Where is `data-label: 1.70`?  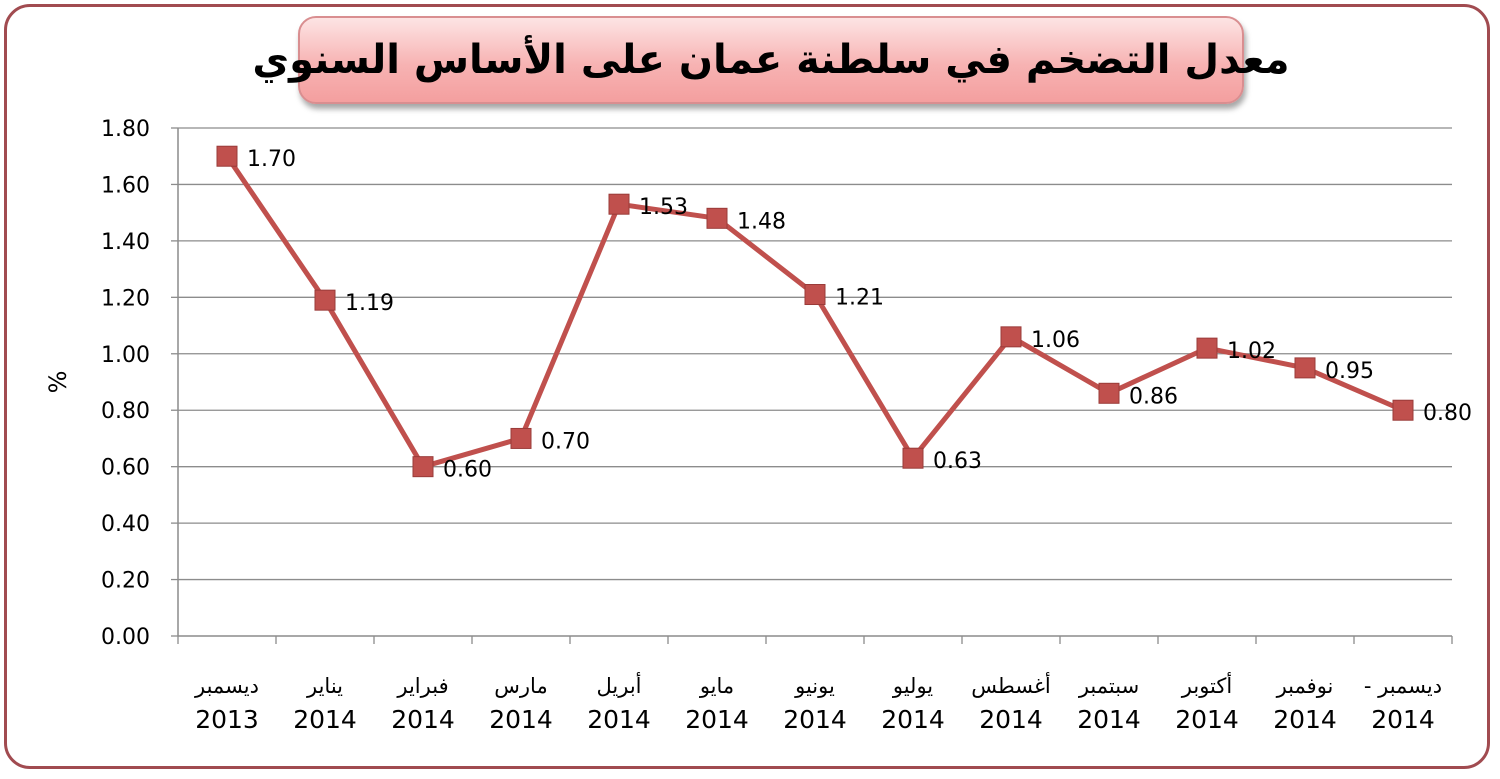
data-label: 1.70 is located at coordinates (271, 159).